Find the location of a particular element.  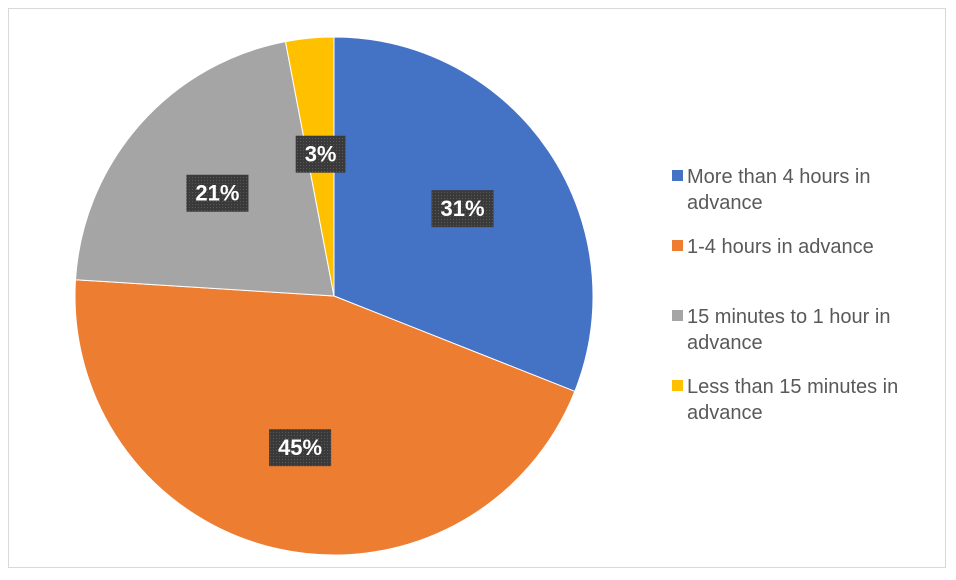

data-label-more-than-4-hours-in-advance: 31% is located at coordinates (463, 208).